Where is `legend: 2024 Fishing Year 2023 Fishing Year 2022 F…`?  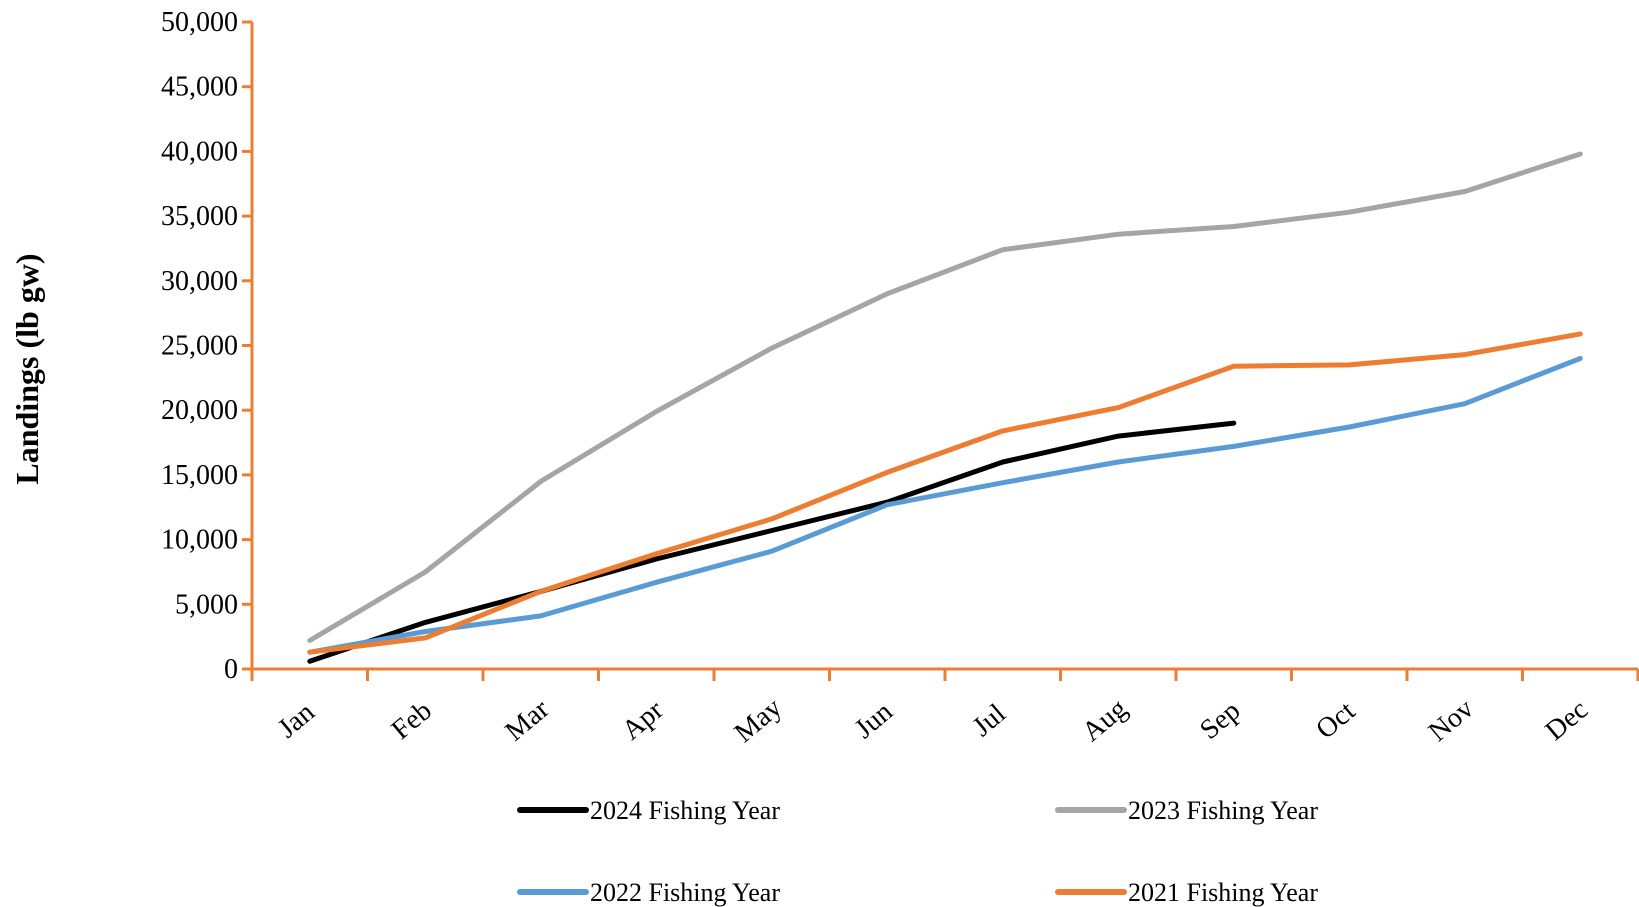
legend: 2024 Fishing Year 2023 Fishing Year 2022 F… is located at coordinates (917, 851).